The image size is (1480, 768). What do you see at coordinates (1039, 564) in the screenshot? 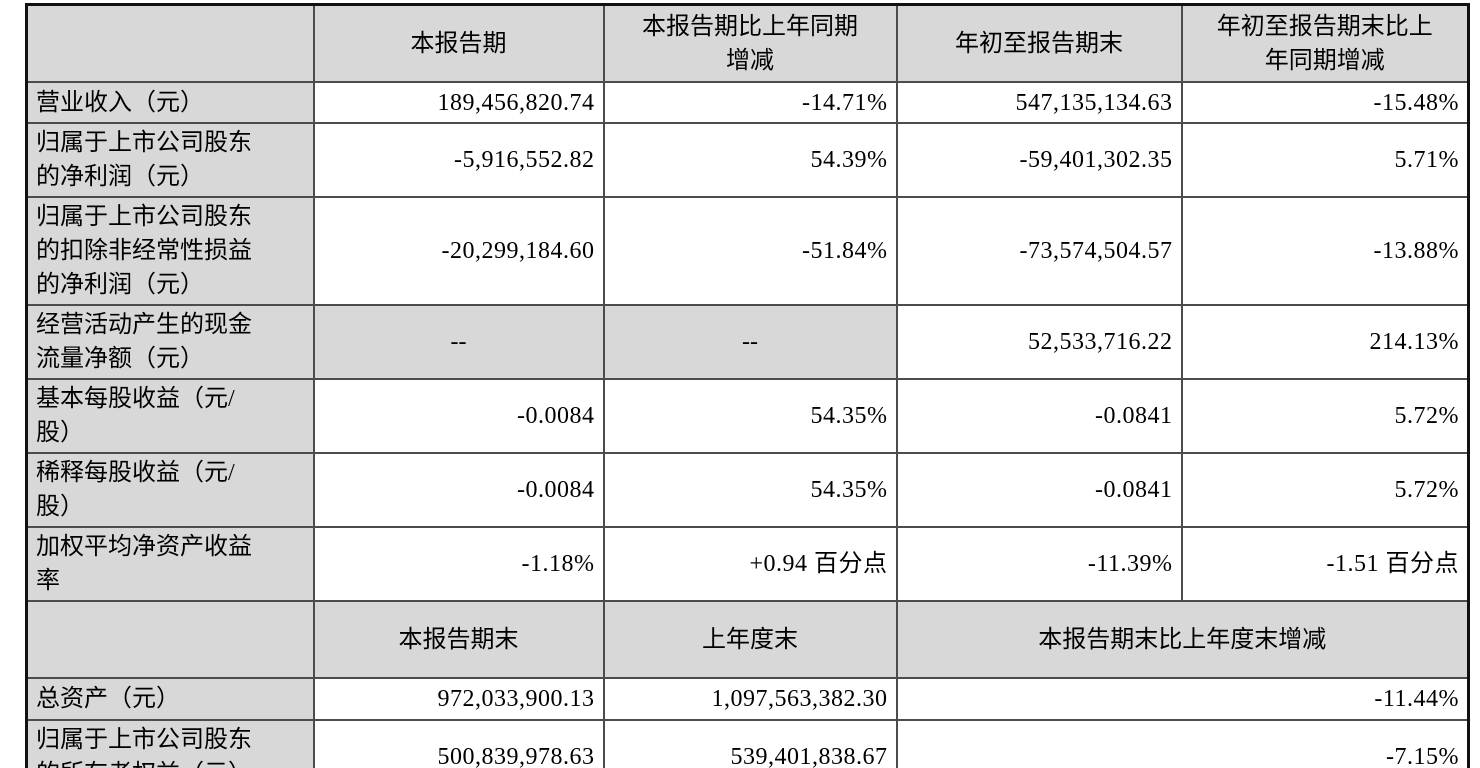
I see `cell-value: -11.39%` at bounding box center [1039, 564].